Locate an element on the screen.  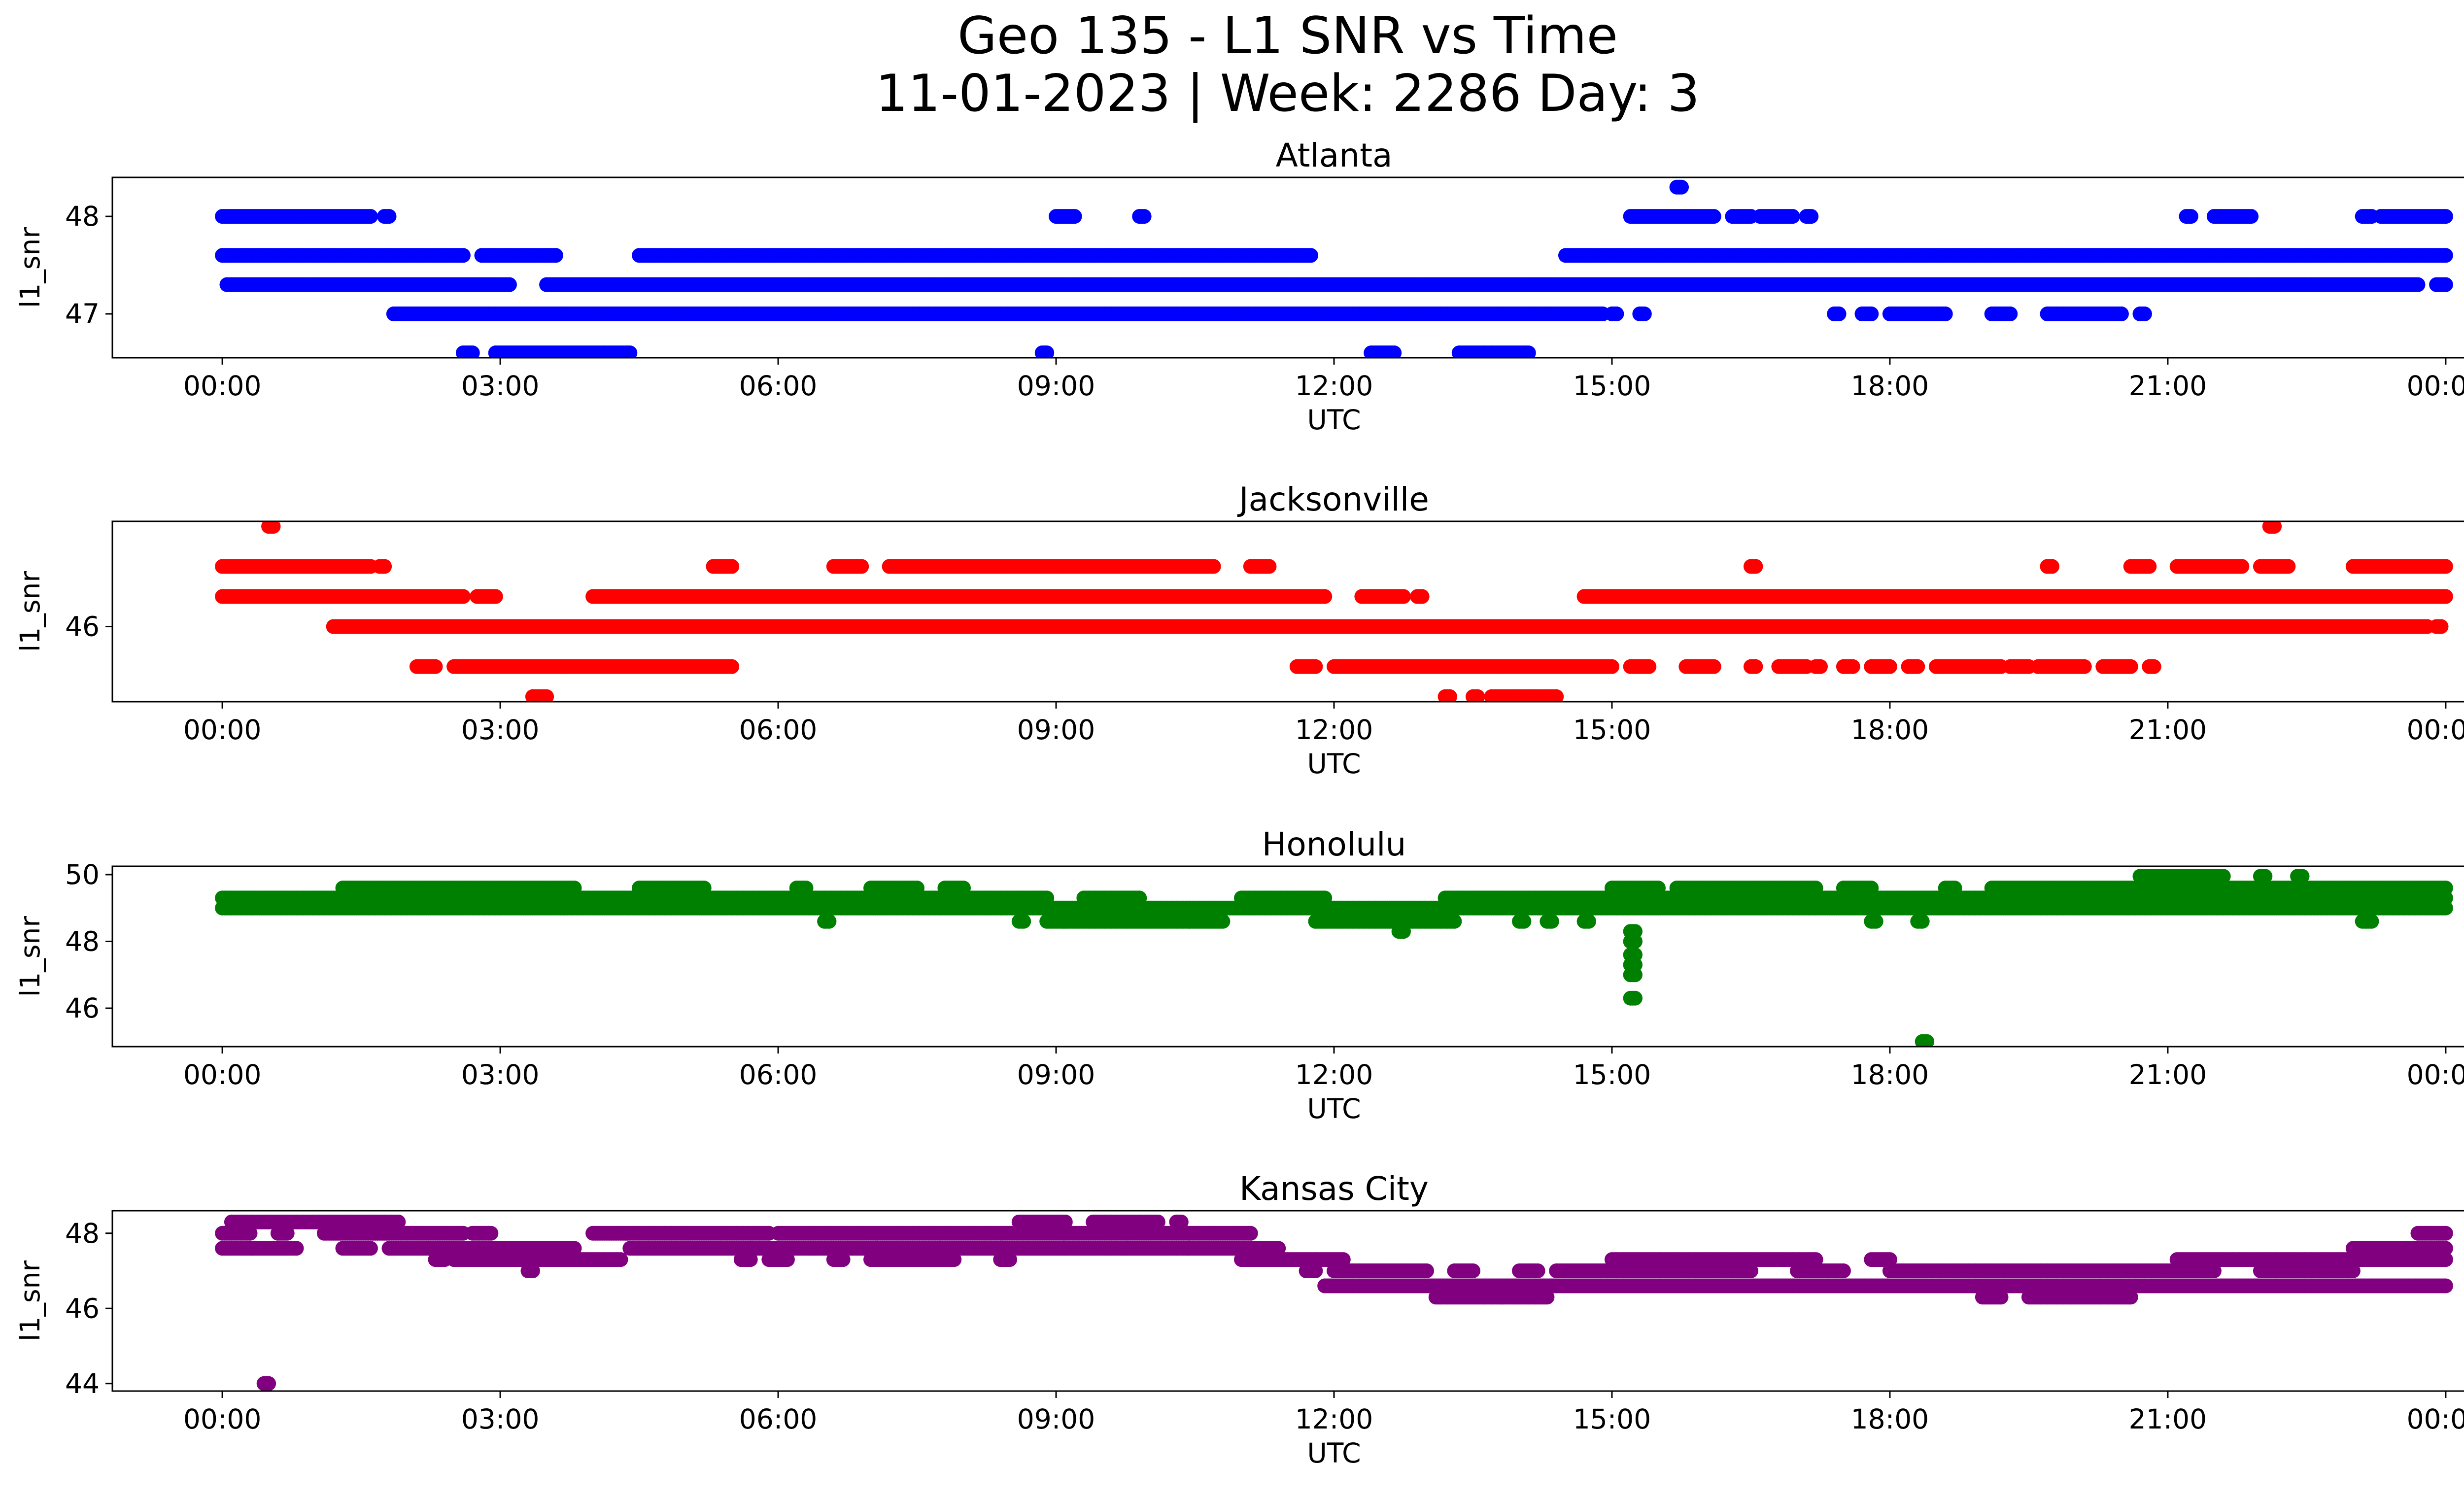
x-tick-label: 09:00 is located at coordinates (1056, 386).